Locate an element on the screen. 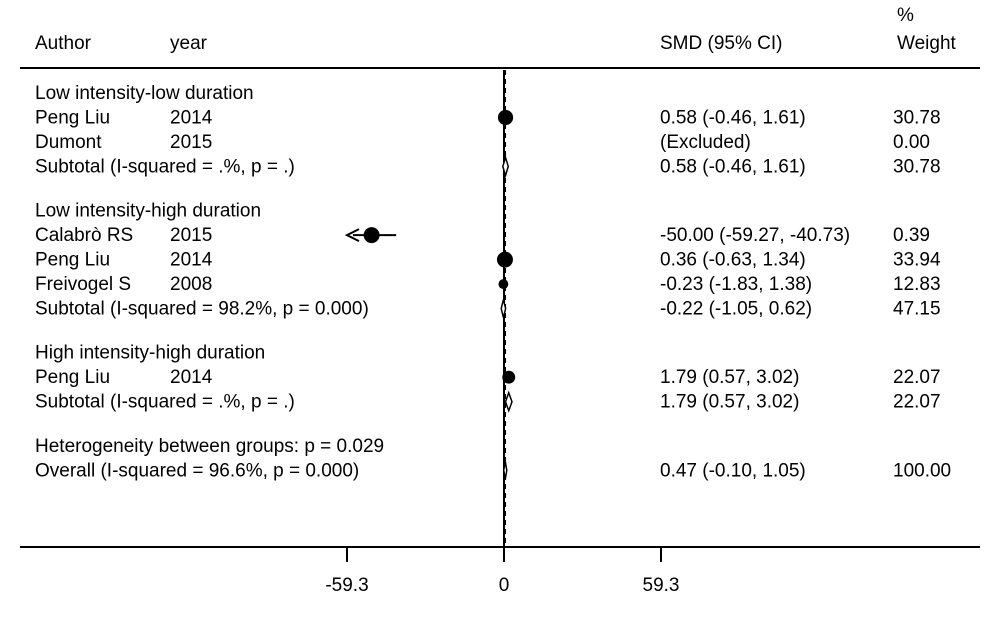 The width and height of the screenshot is (1000, 623). overall-weight: 100.00 is located at coordinates (922, 470).